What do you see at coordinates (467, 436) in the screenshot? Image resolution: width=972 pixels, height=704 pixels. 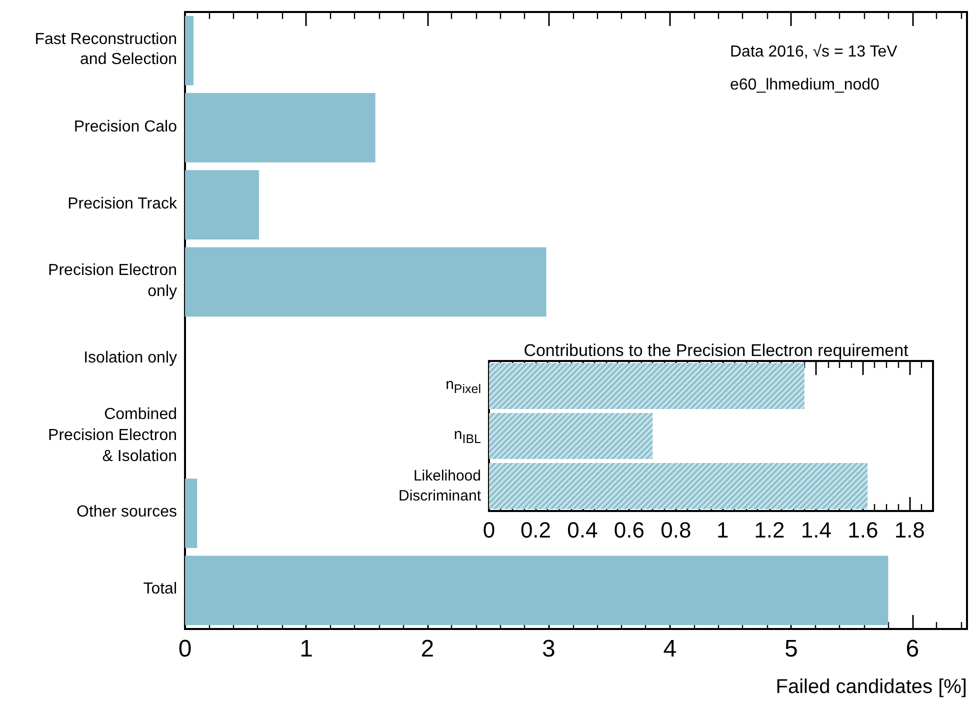 I see `y-tick-label: n$_{IBL}$` at bounding box center [467, 436].